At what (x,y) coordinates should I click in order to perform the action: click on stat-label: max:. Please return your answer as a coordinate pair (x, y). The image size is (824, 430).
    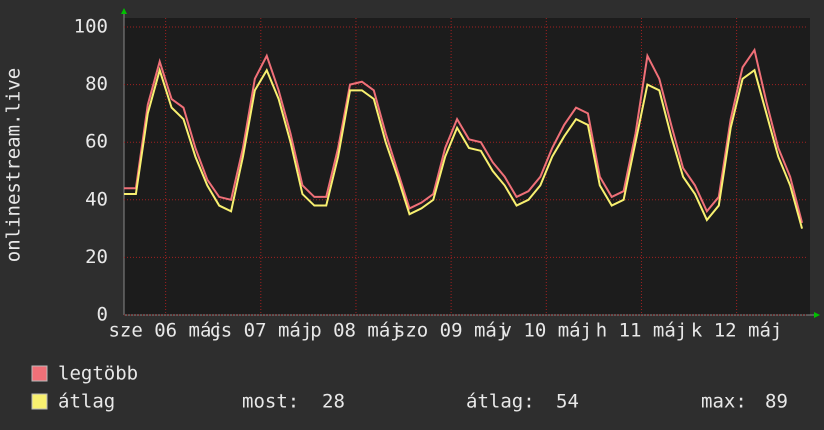
    Looking at the image, I should click on (724, 402).